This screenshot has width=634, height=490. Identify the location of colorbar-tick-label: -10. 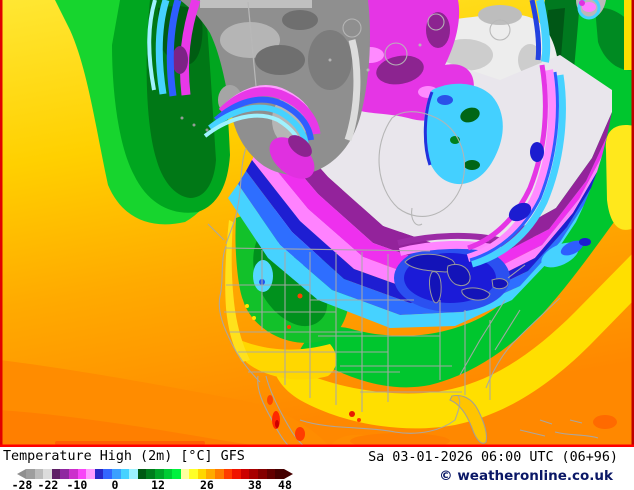
(77, 484).